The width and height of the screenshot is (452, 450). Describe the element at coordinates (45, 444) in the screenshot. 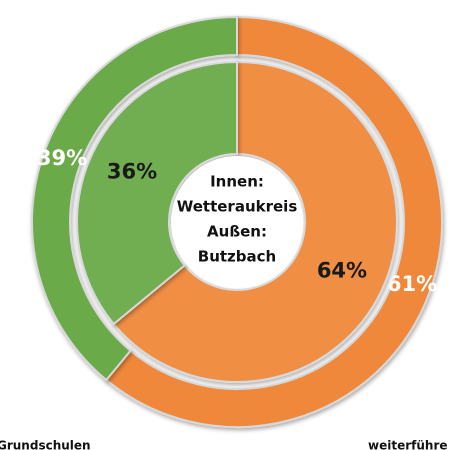

I see `legend-label: Grundschulen` at that location.